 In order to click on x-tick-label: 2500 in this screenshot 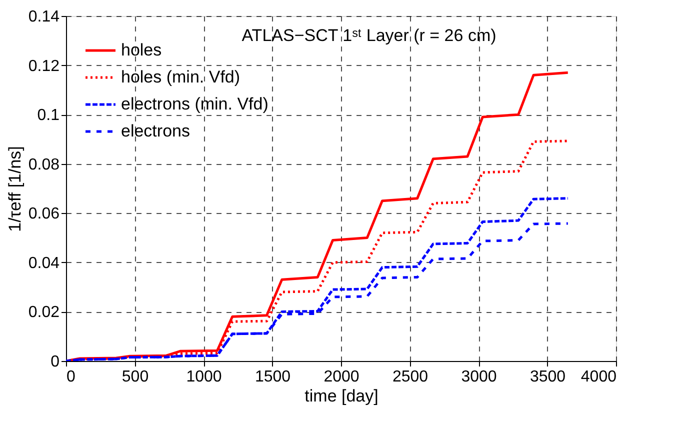, I will do `click(410, 377)`.